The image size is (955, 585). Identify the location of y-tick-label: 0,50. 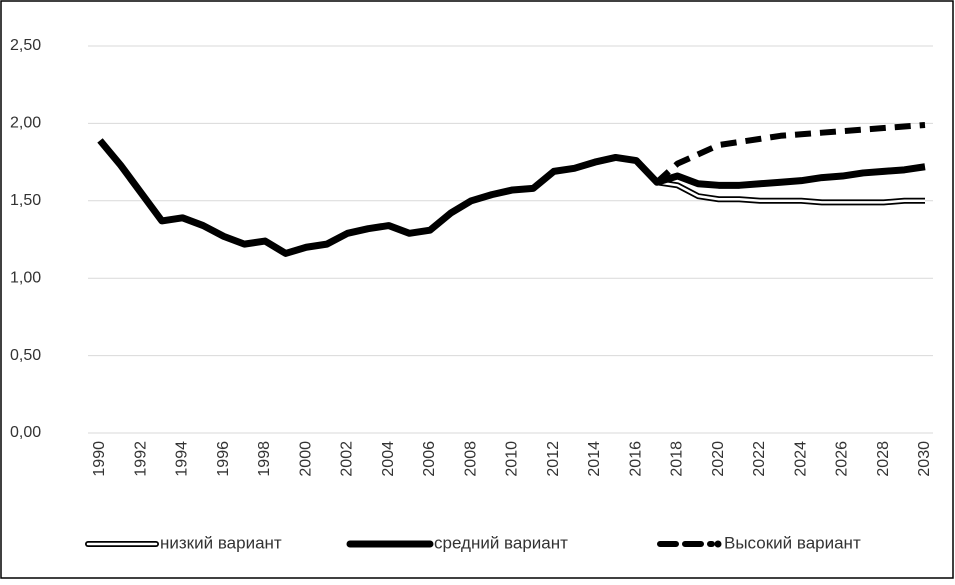
(25, 355).